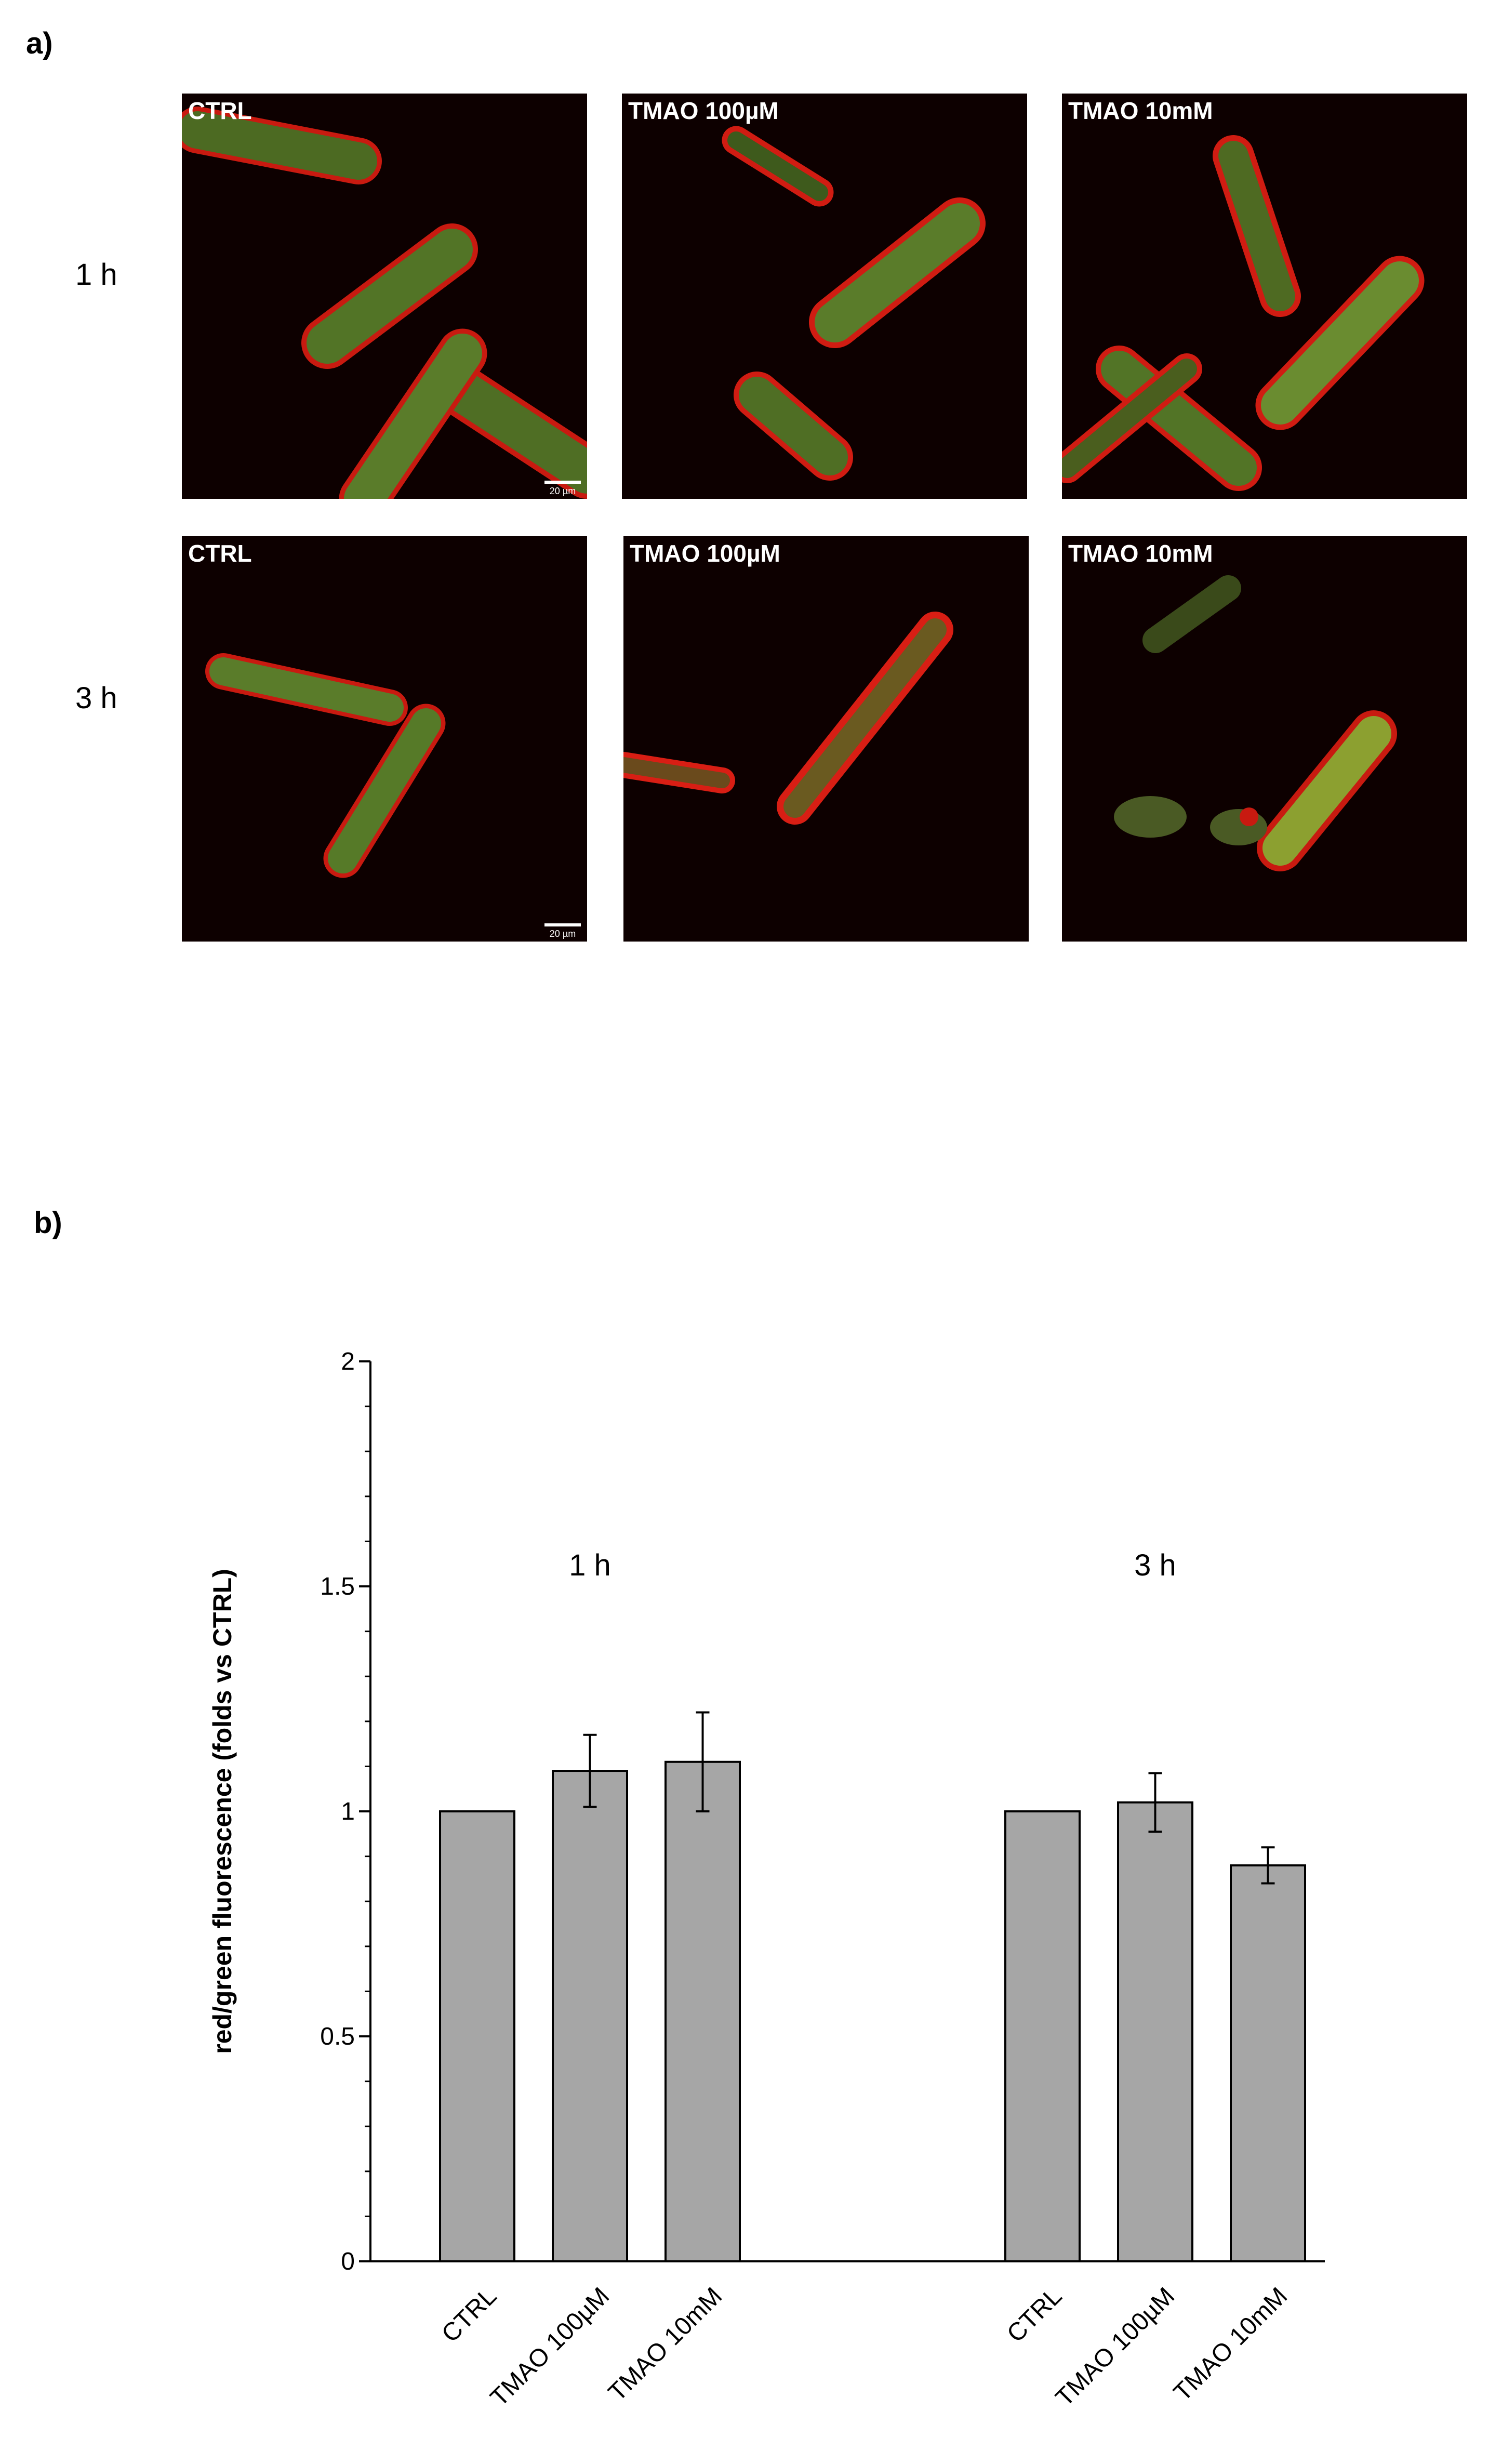 The height and width of the screenshot is (2464, 1502). I want to click on row-label-1h: 1 h, so click(96, 275).